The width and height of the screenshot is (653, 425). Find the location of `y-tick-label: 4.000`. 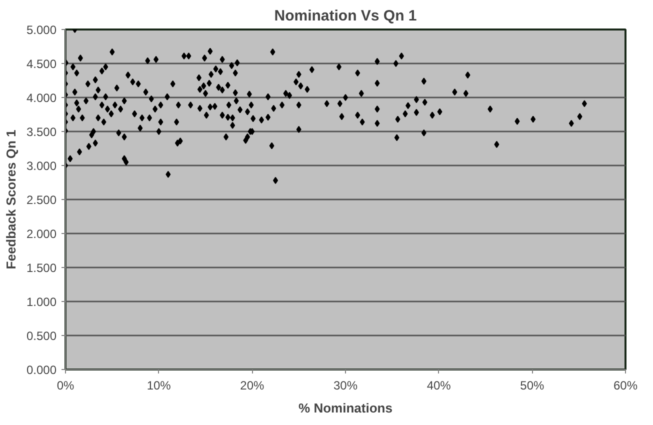

y-tick-label: 4.000 is located at coordinates (41, 98).